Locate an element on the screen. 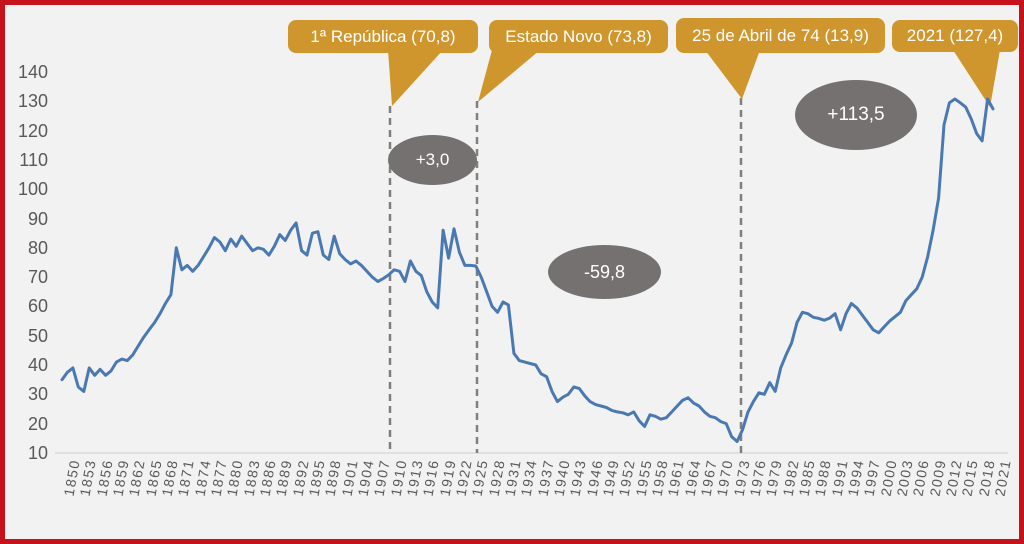 The width and height of the screenshot is (1024, 544). y-tick-label: 30 is located at coordinates (37, 394).